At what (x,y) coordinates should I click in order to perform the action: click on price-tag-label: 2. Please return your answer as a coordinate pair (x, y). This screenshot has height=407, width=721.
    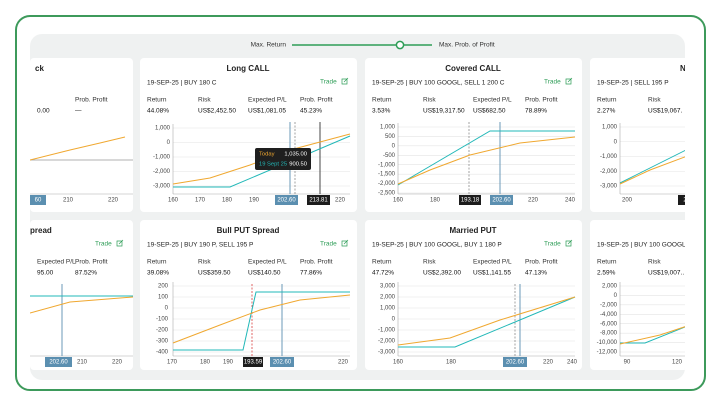
    Looking at the image, I should click on (685, 201).